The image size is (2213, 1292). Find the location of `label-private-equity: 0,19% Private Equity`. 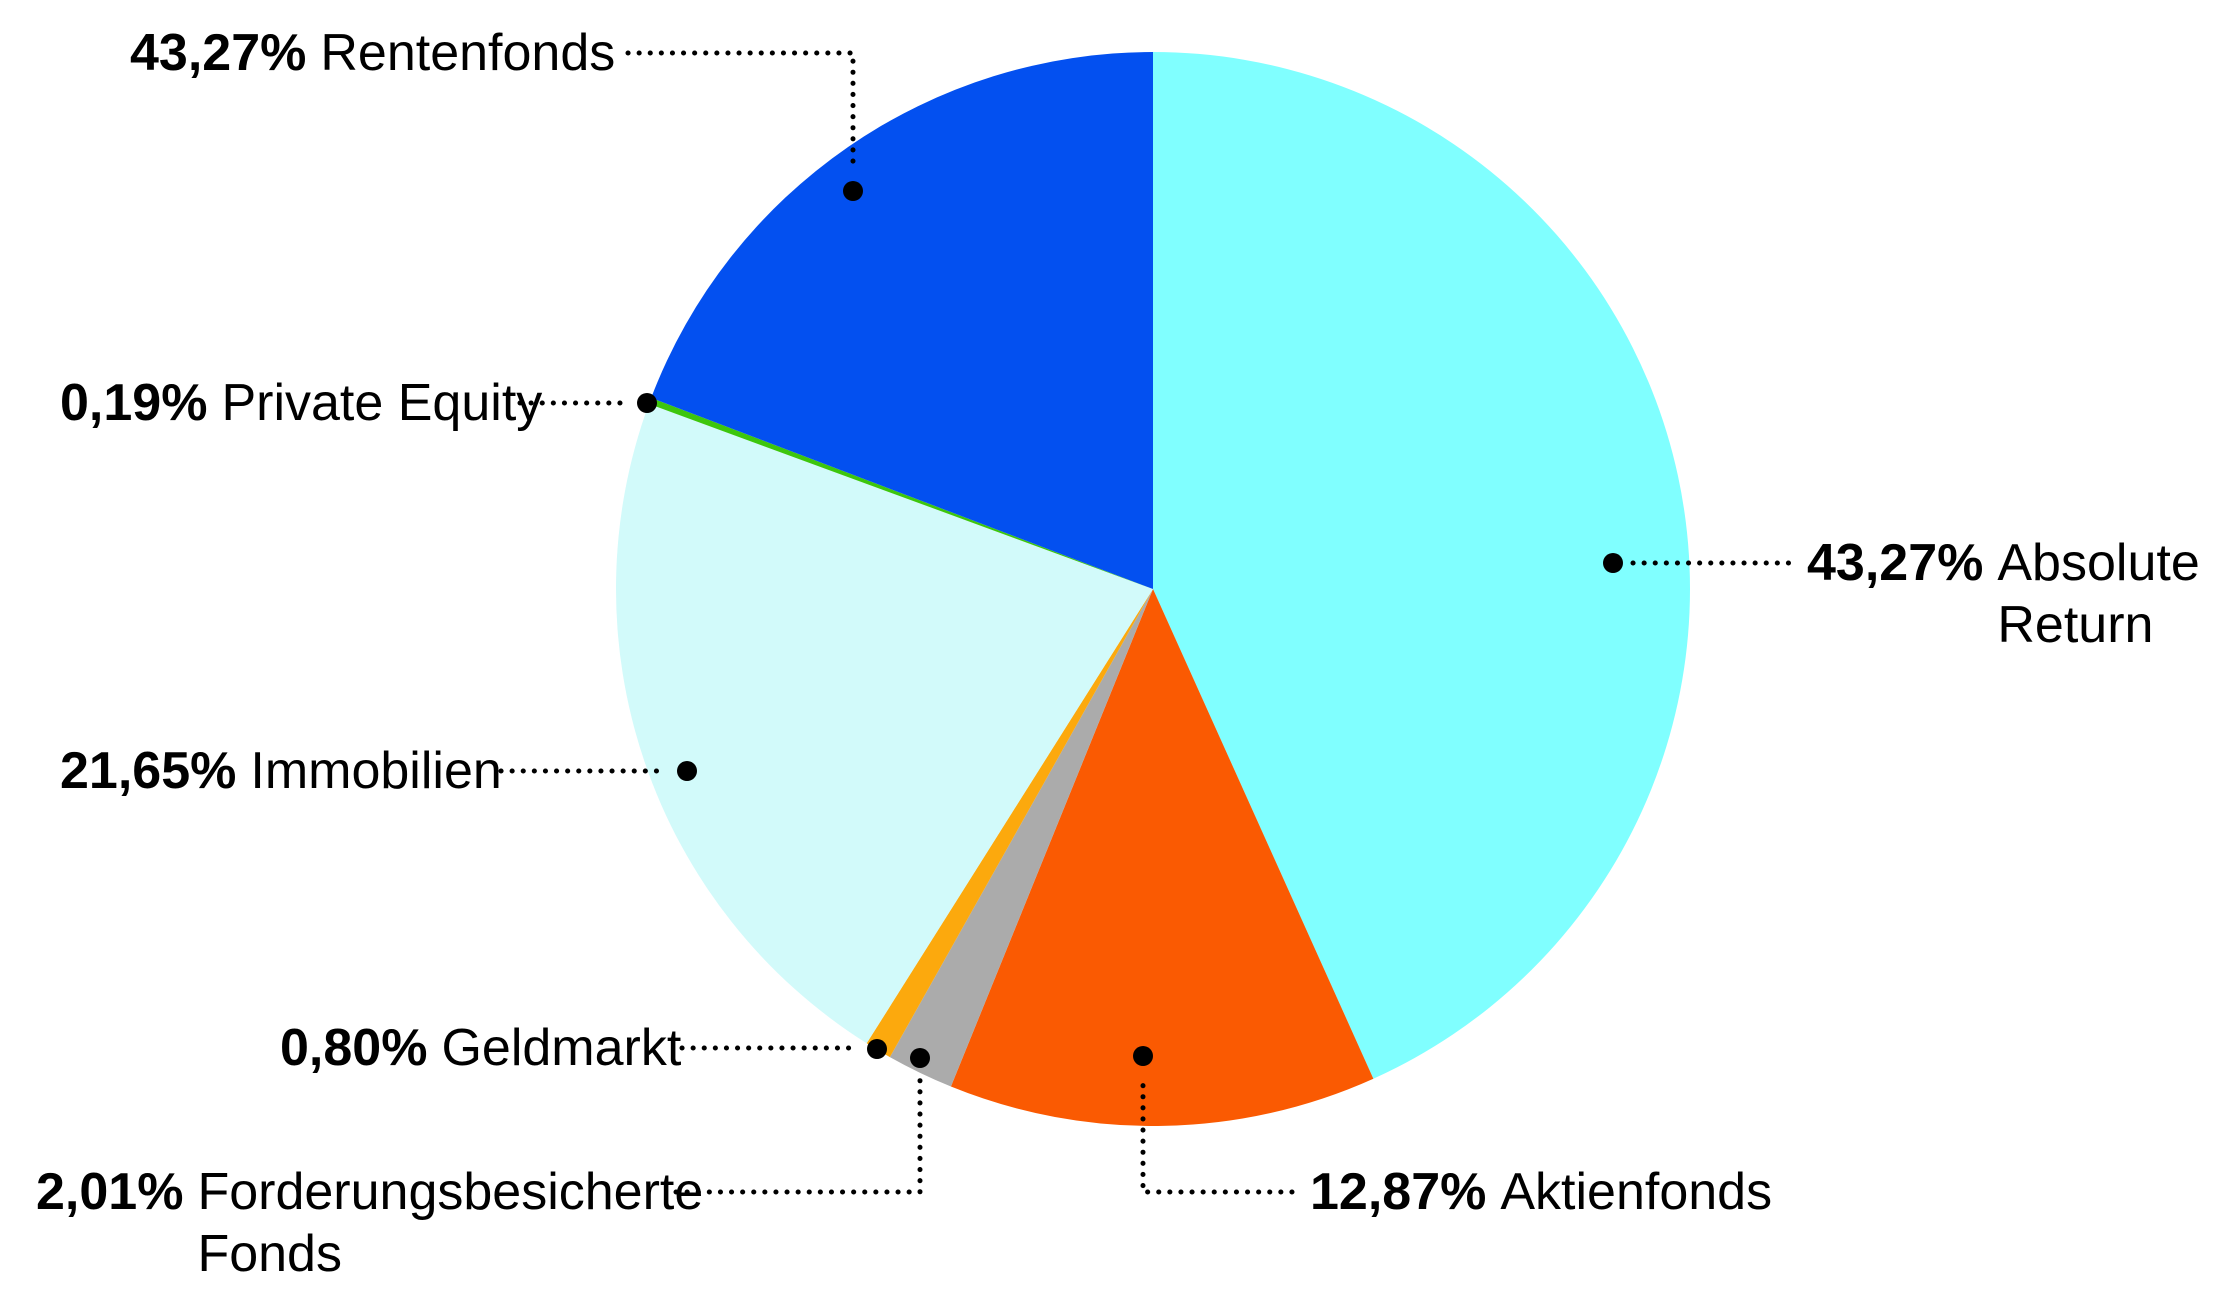

label-private-equity: 0,19% Private Equity is located at coordinates (301, 403).